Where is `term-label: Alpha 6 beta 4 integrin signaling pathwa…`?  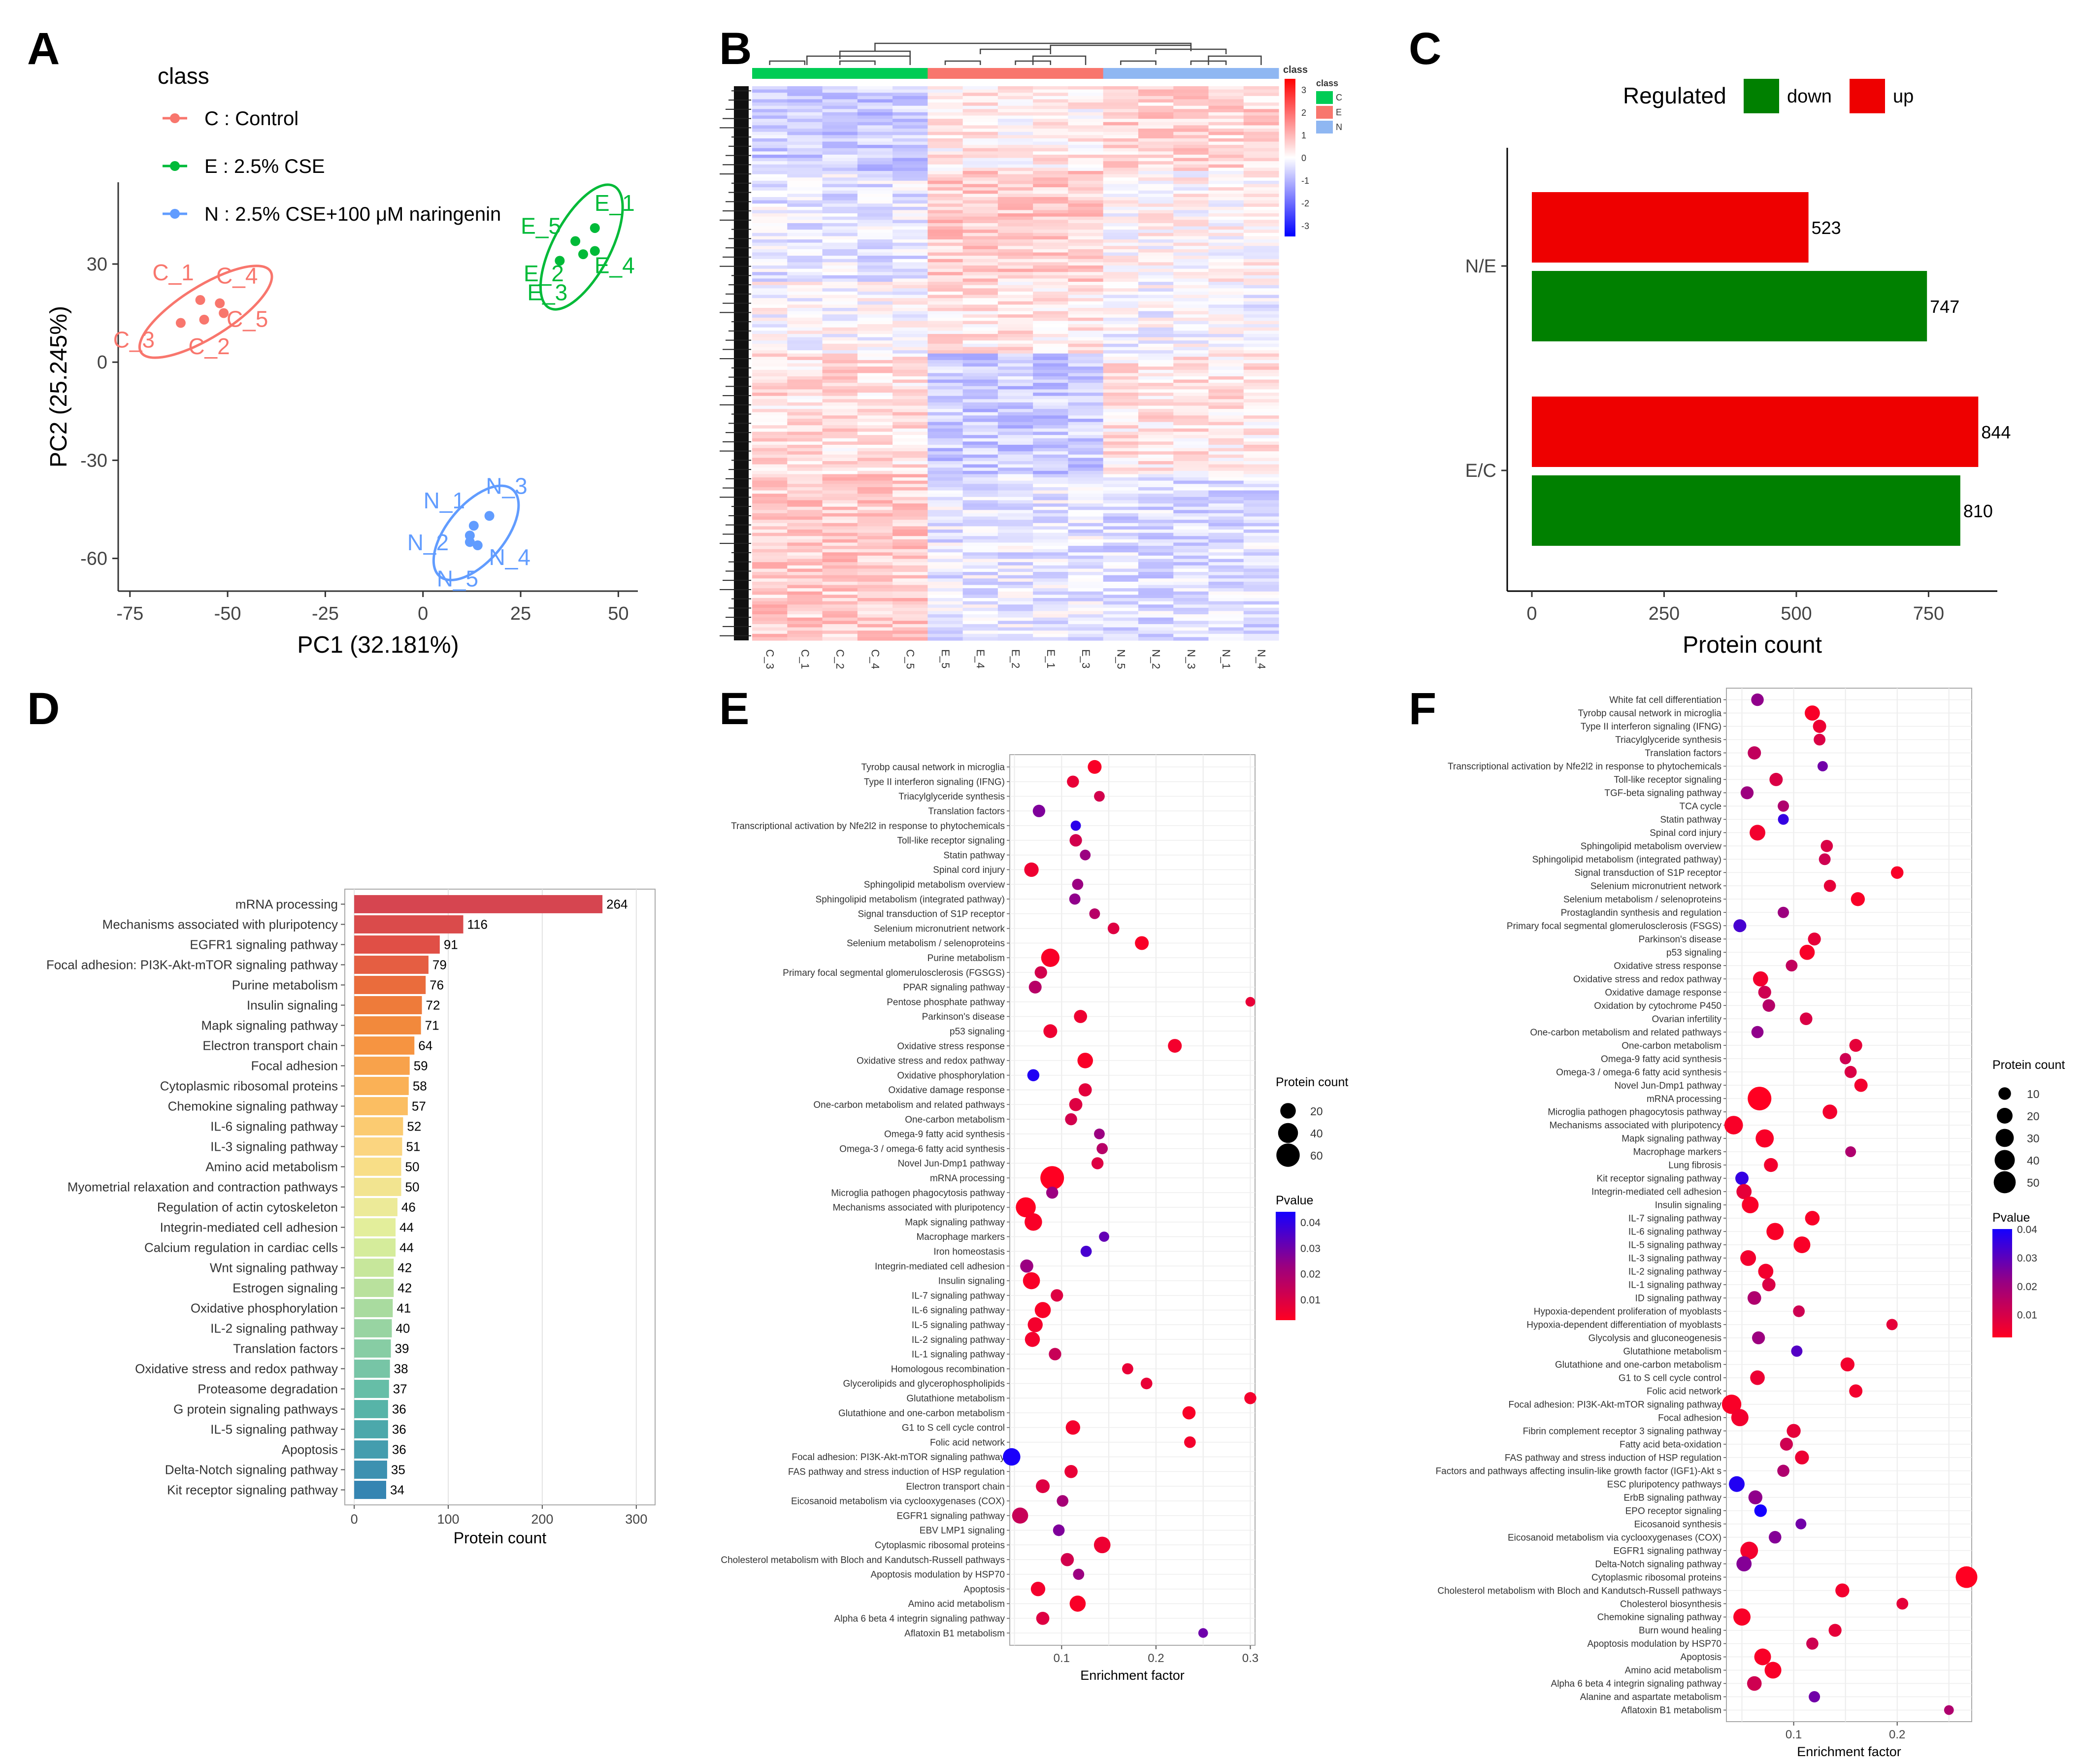 term-label: Alpha 6 beta 4 integrin signaling pathwa… is located at coordinates (1637, 1684).